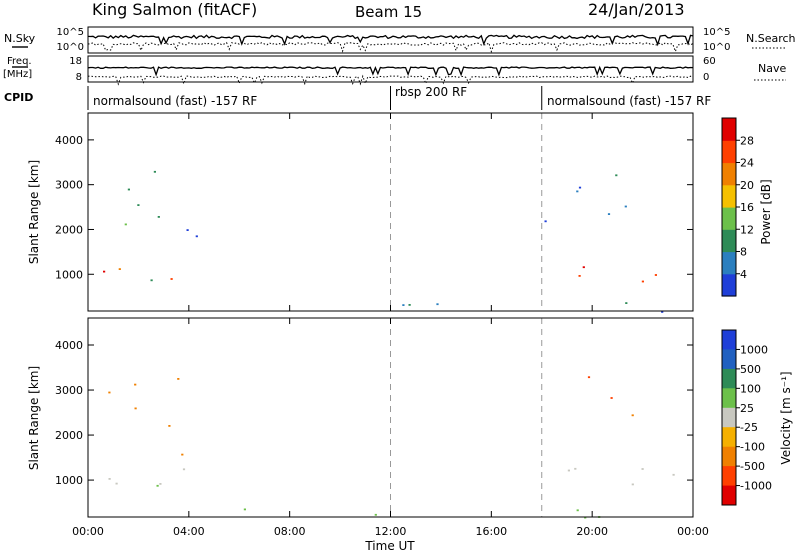 This screenshot has width=800, height=554. What do you see at coordinates (390, 69) in the screenshot?
I see `freq-frame` at bounding box center [390, 69].